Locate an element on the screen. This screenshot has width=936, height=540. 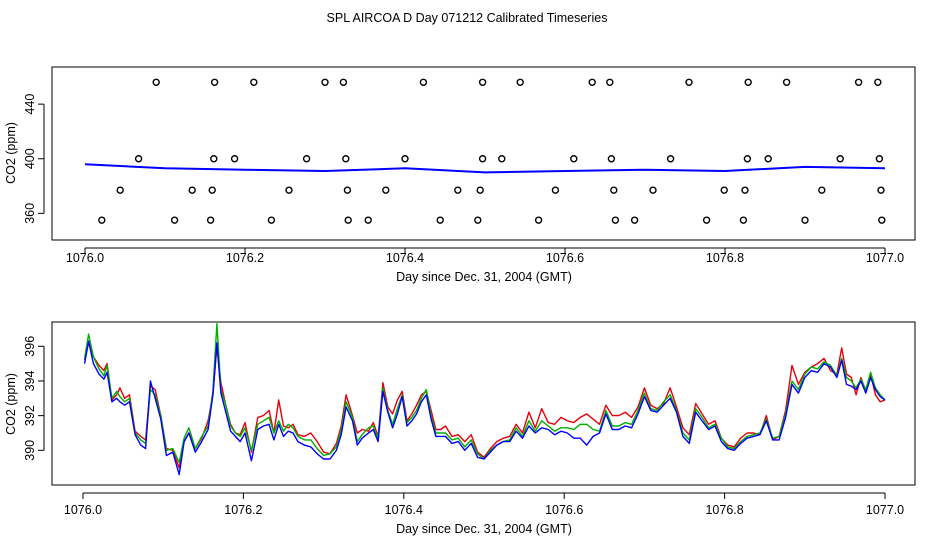
bottom-y-axis: 390 392 394 396 is located at coordinates (34, 398).